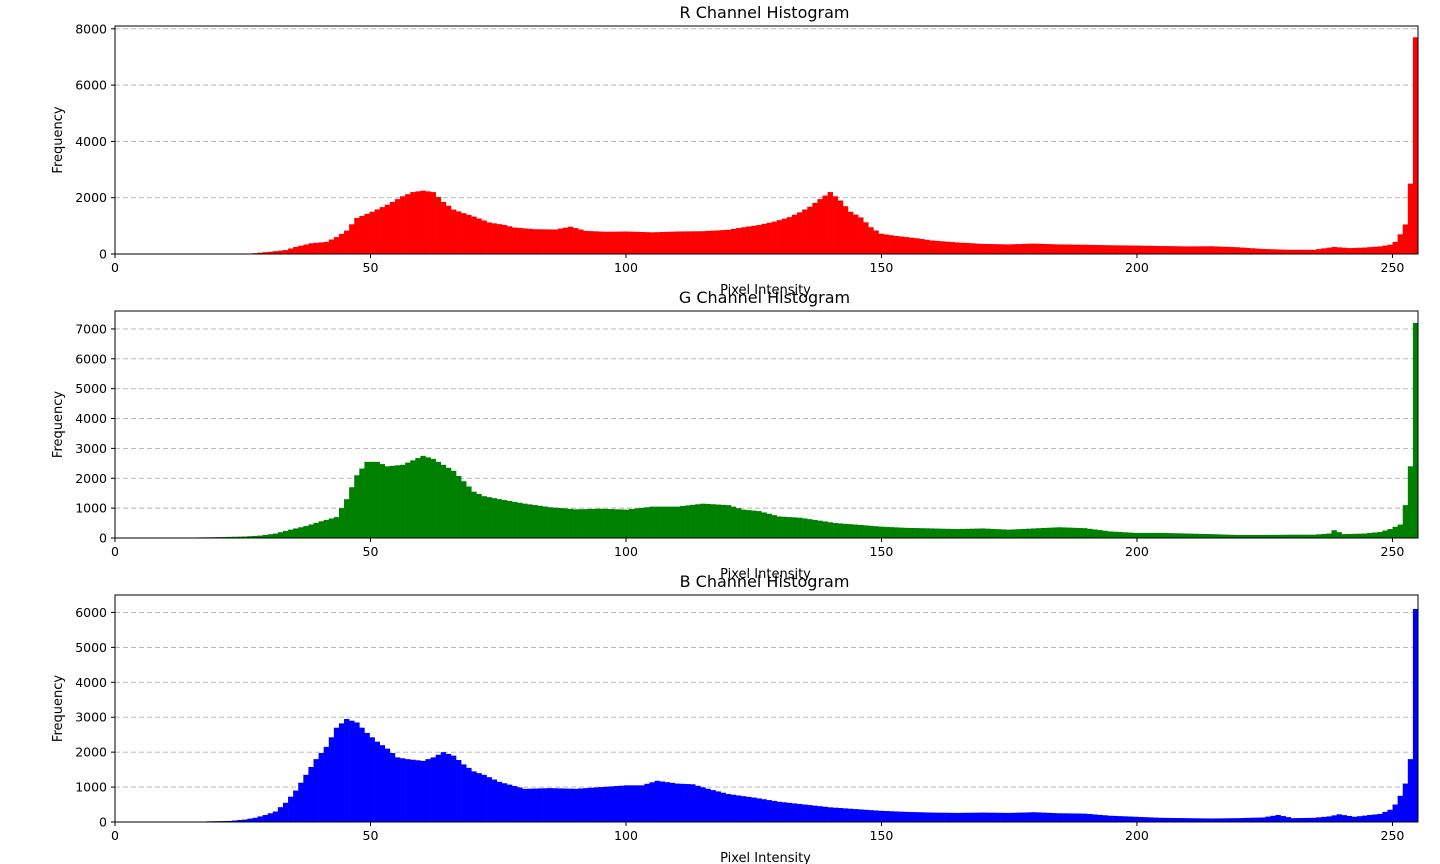 This screenshot has height=864, width=1440. What do you see at coordinates (115, 551) in the screenshot?
I see `g-x-tick-label: 0` at bounding box center [115, 551].